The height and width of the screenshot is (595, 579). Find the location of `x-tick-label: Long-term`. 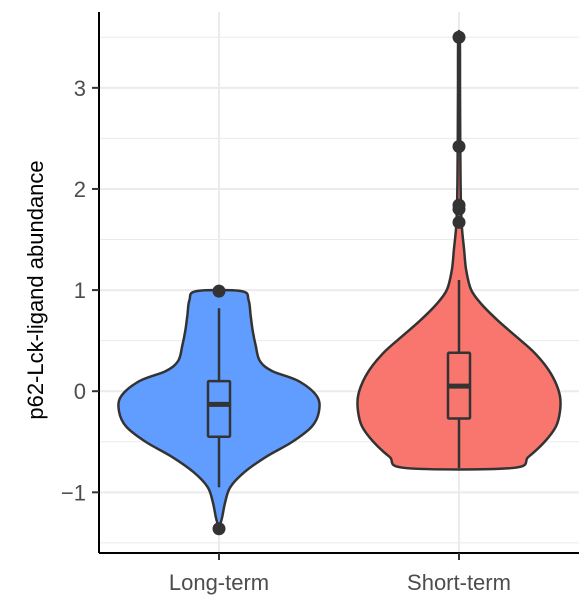

x-tick-label: Long-term is located at coordinates (219, 582).